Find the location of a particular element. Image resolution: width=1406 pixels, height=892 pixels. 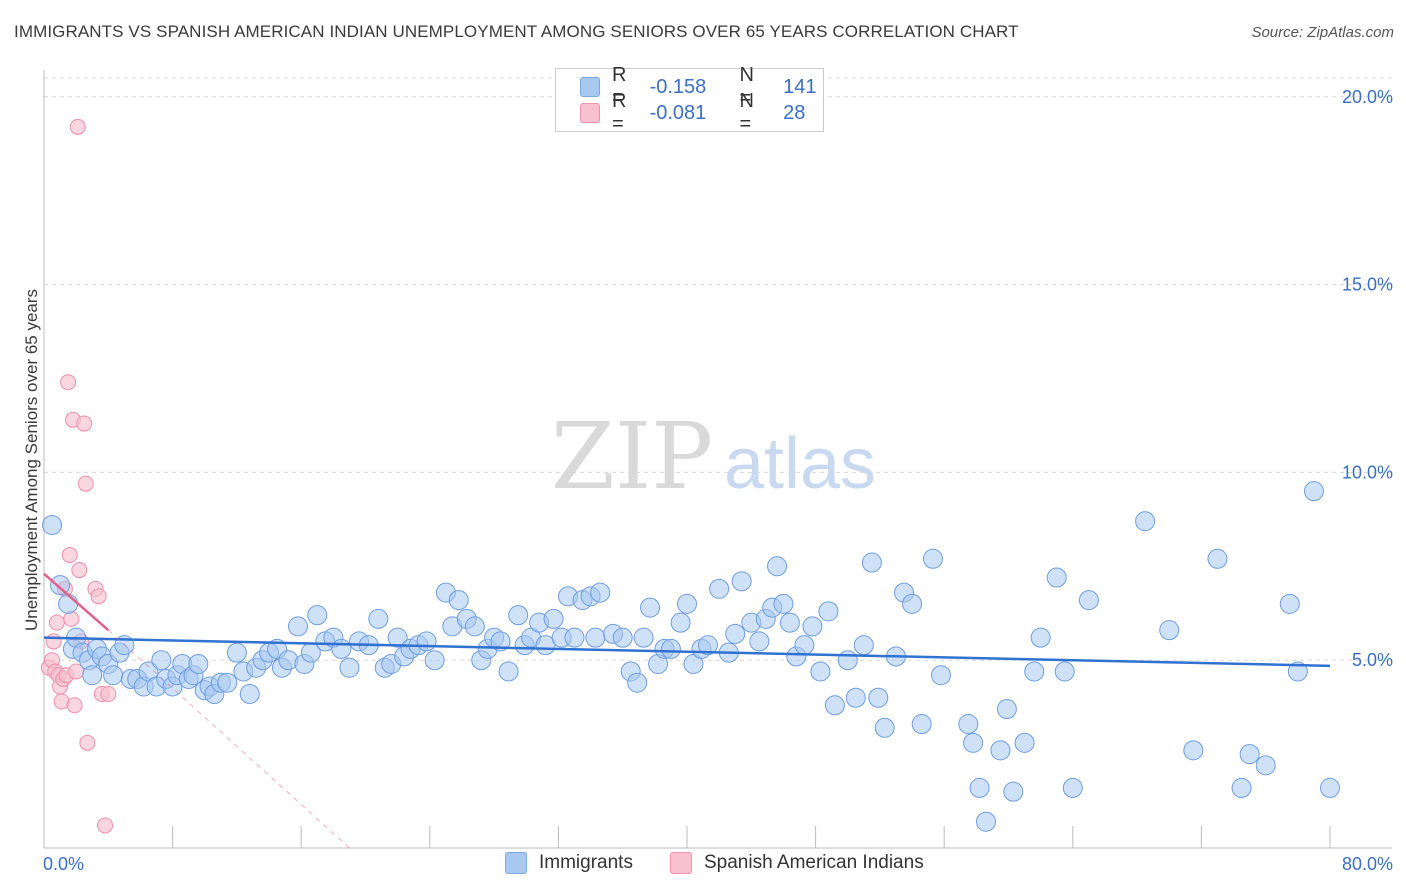

series-spanish-american-indians is located at coordinates (78, 476).